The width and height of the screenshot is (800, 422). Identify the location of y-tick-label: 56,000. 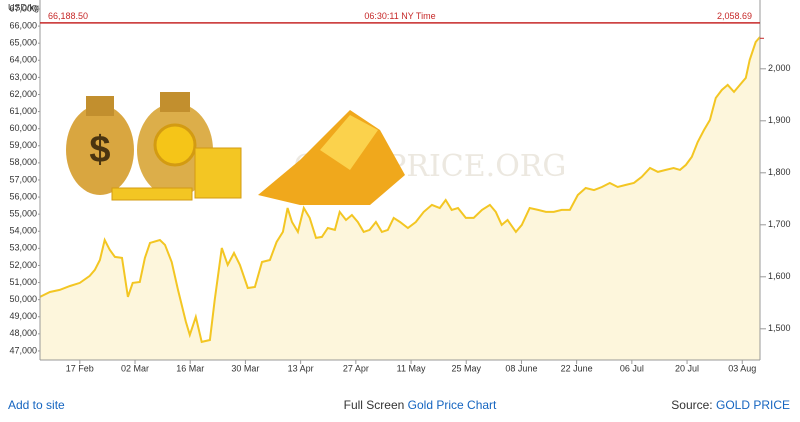
(23, 196).